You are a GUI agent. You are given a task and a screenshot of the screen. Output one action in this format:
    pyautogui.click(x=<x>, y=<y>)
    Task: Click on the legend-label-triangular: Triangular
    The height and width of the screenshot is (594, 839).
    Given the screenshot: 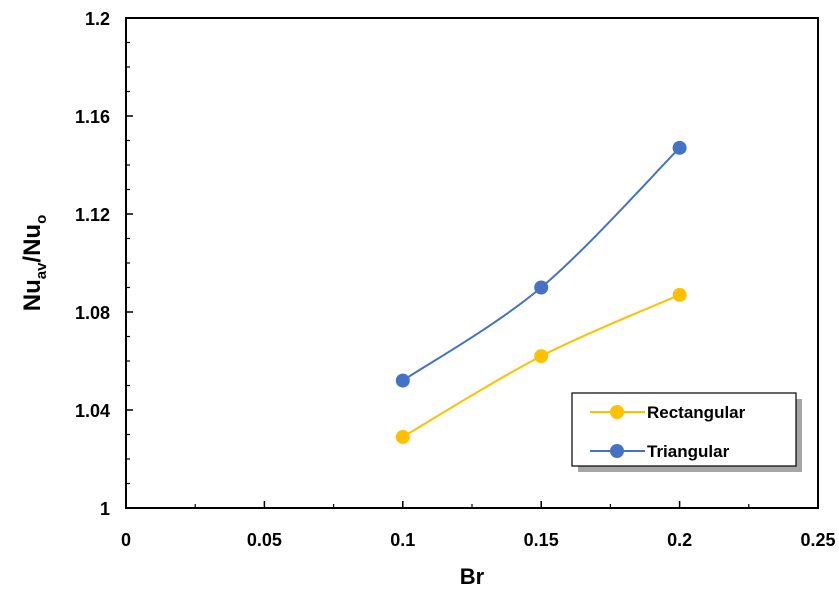 What is the action you would take?
    pyautogui.click(x=688, y=451)
    